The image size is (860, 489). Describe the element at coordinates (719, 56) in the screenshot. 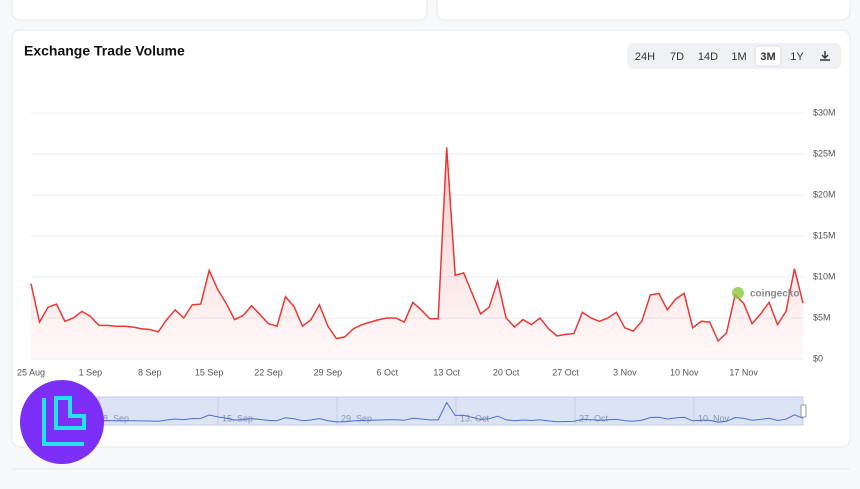

I see `range-buttons: 24H 7D 14D 1M 3M 1Y` at that location.